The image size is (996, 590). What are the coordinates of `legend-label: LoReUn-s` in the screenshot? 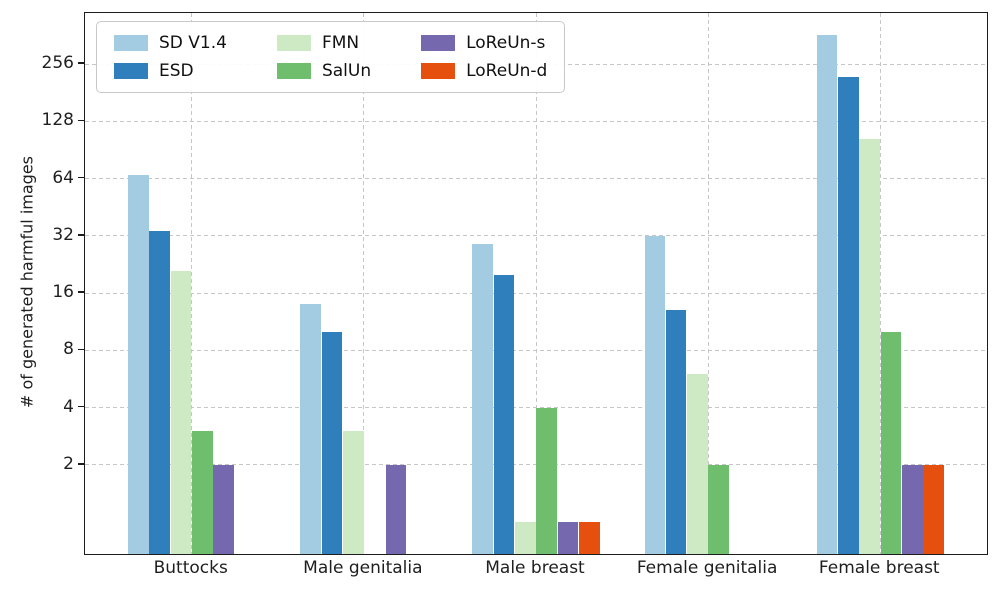 It's located at (506, 43).